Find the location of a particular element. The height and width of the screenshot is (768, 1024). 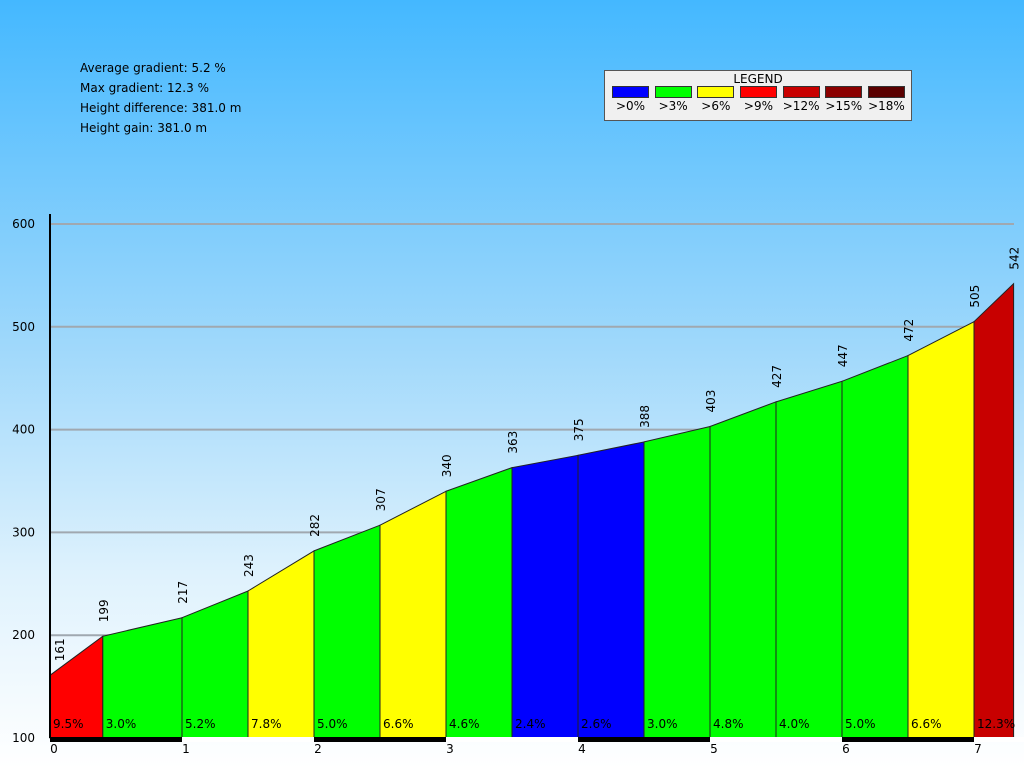

legend-item: >3% is located at coordinates (673, 99).